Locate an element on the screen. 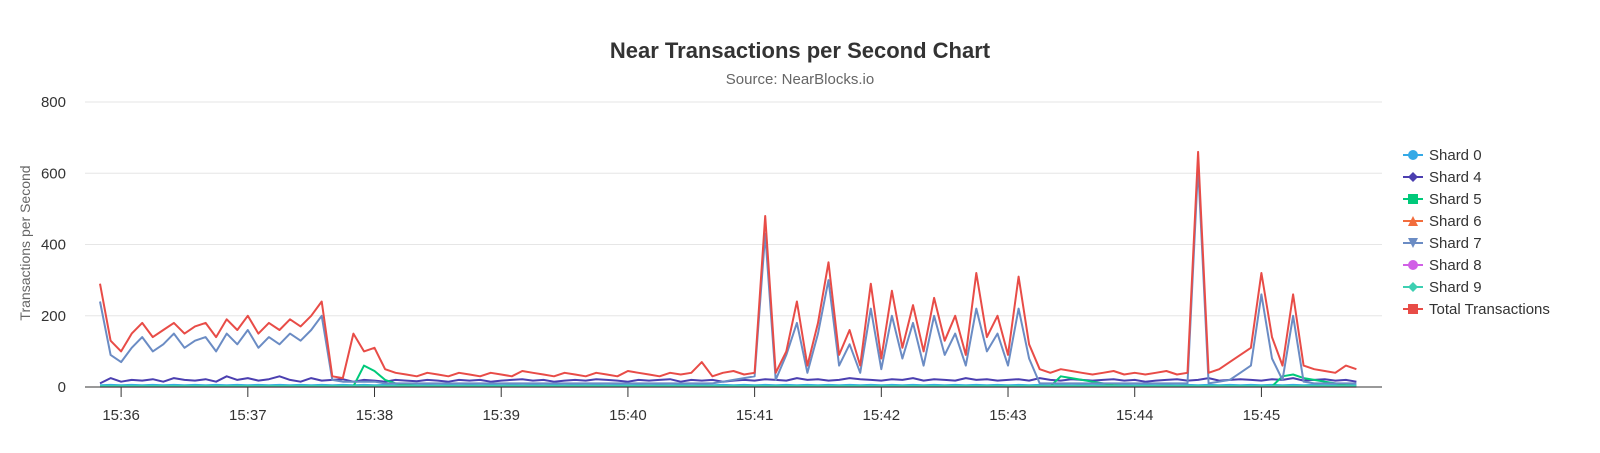 This screenshot has width=1600, height=453. x-tick-label: 15:37 is located at coordinates (248, 415).